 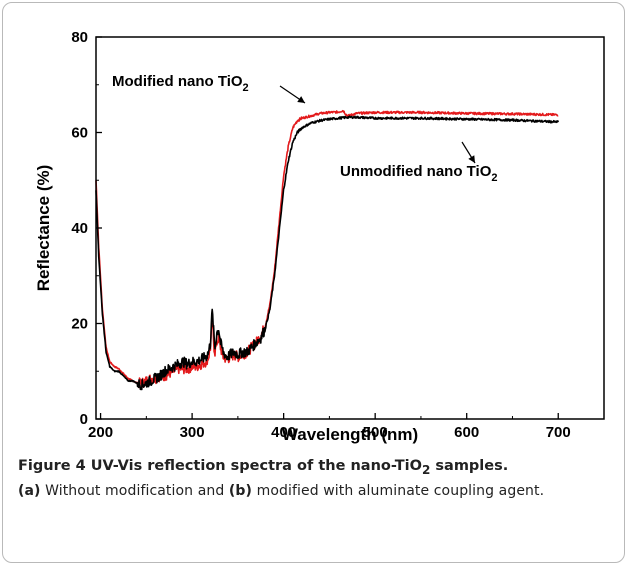 I want to click on x-tick-label: 400, so click(x=283, y=432).